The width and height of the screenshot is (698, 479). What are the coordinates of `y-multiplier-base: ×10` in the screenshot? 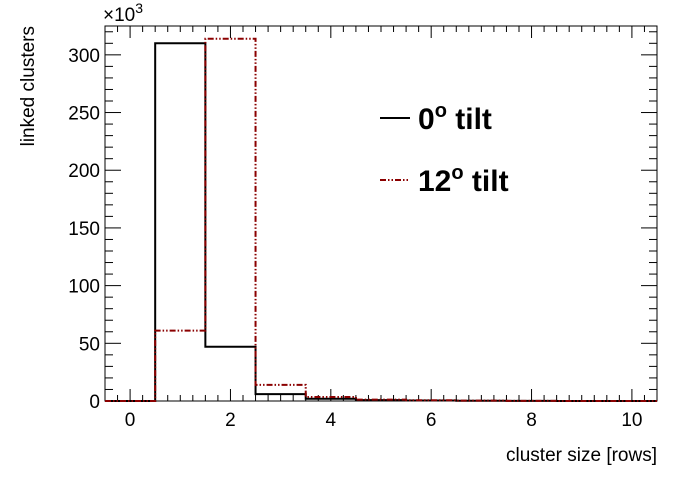 It's located at (119, 15).